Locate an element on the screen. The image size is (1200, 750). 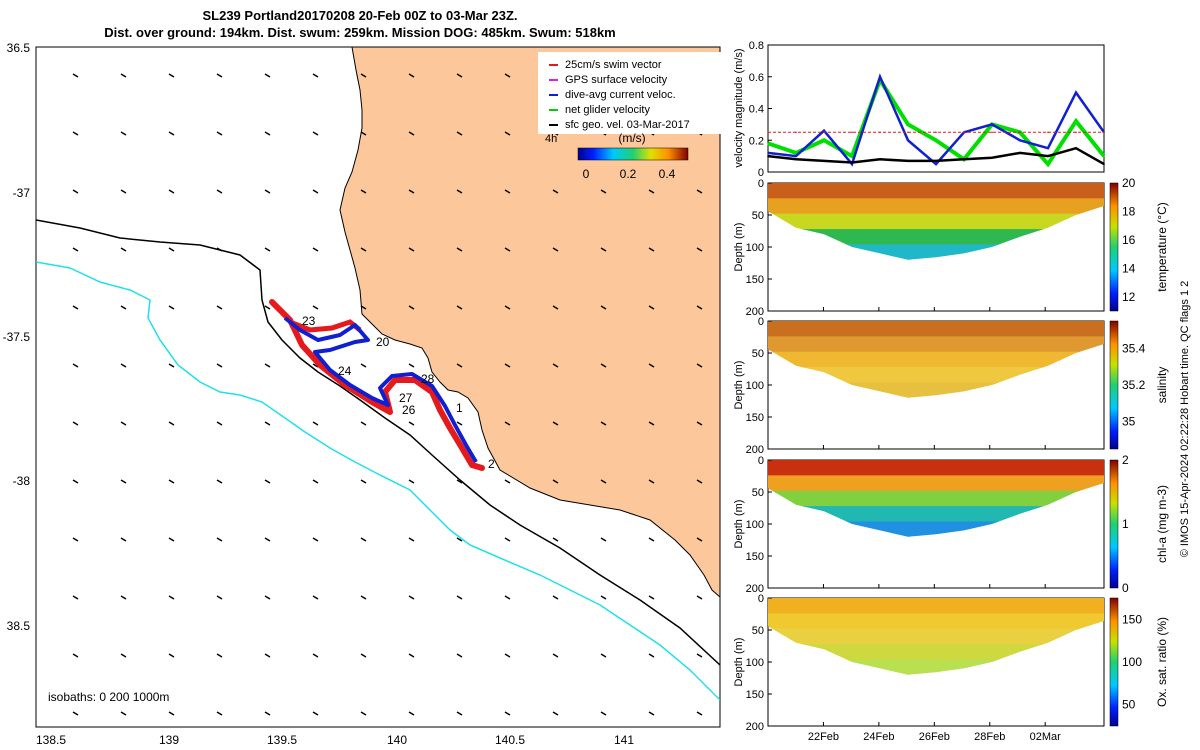
colorbar-tick: 20 is located at coordinates (1129, 183).